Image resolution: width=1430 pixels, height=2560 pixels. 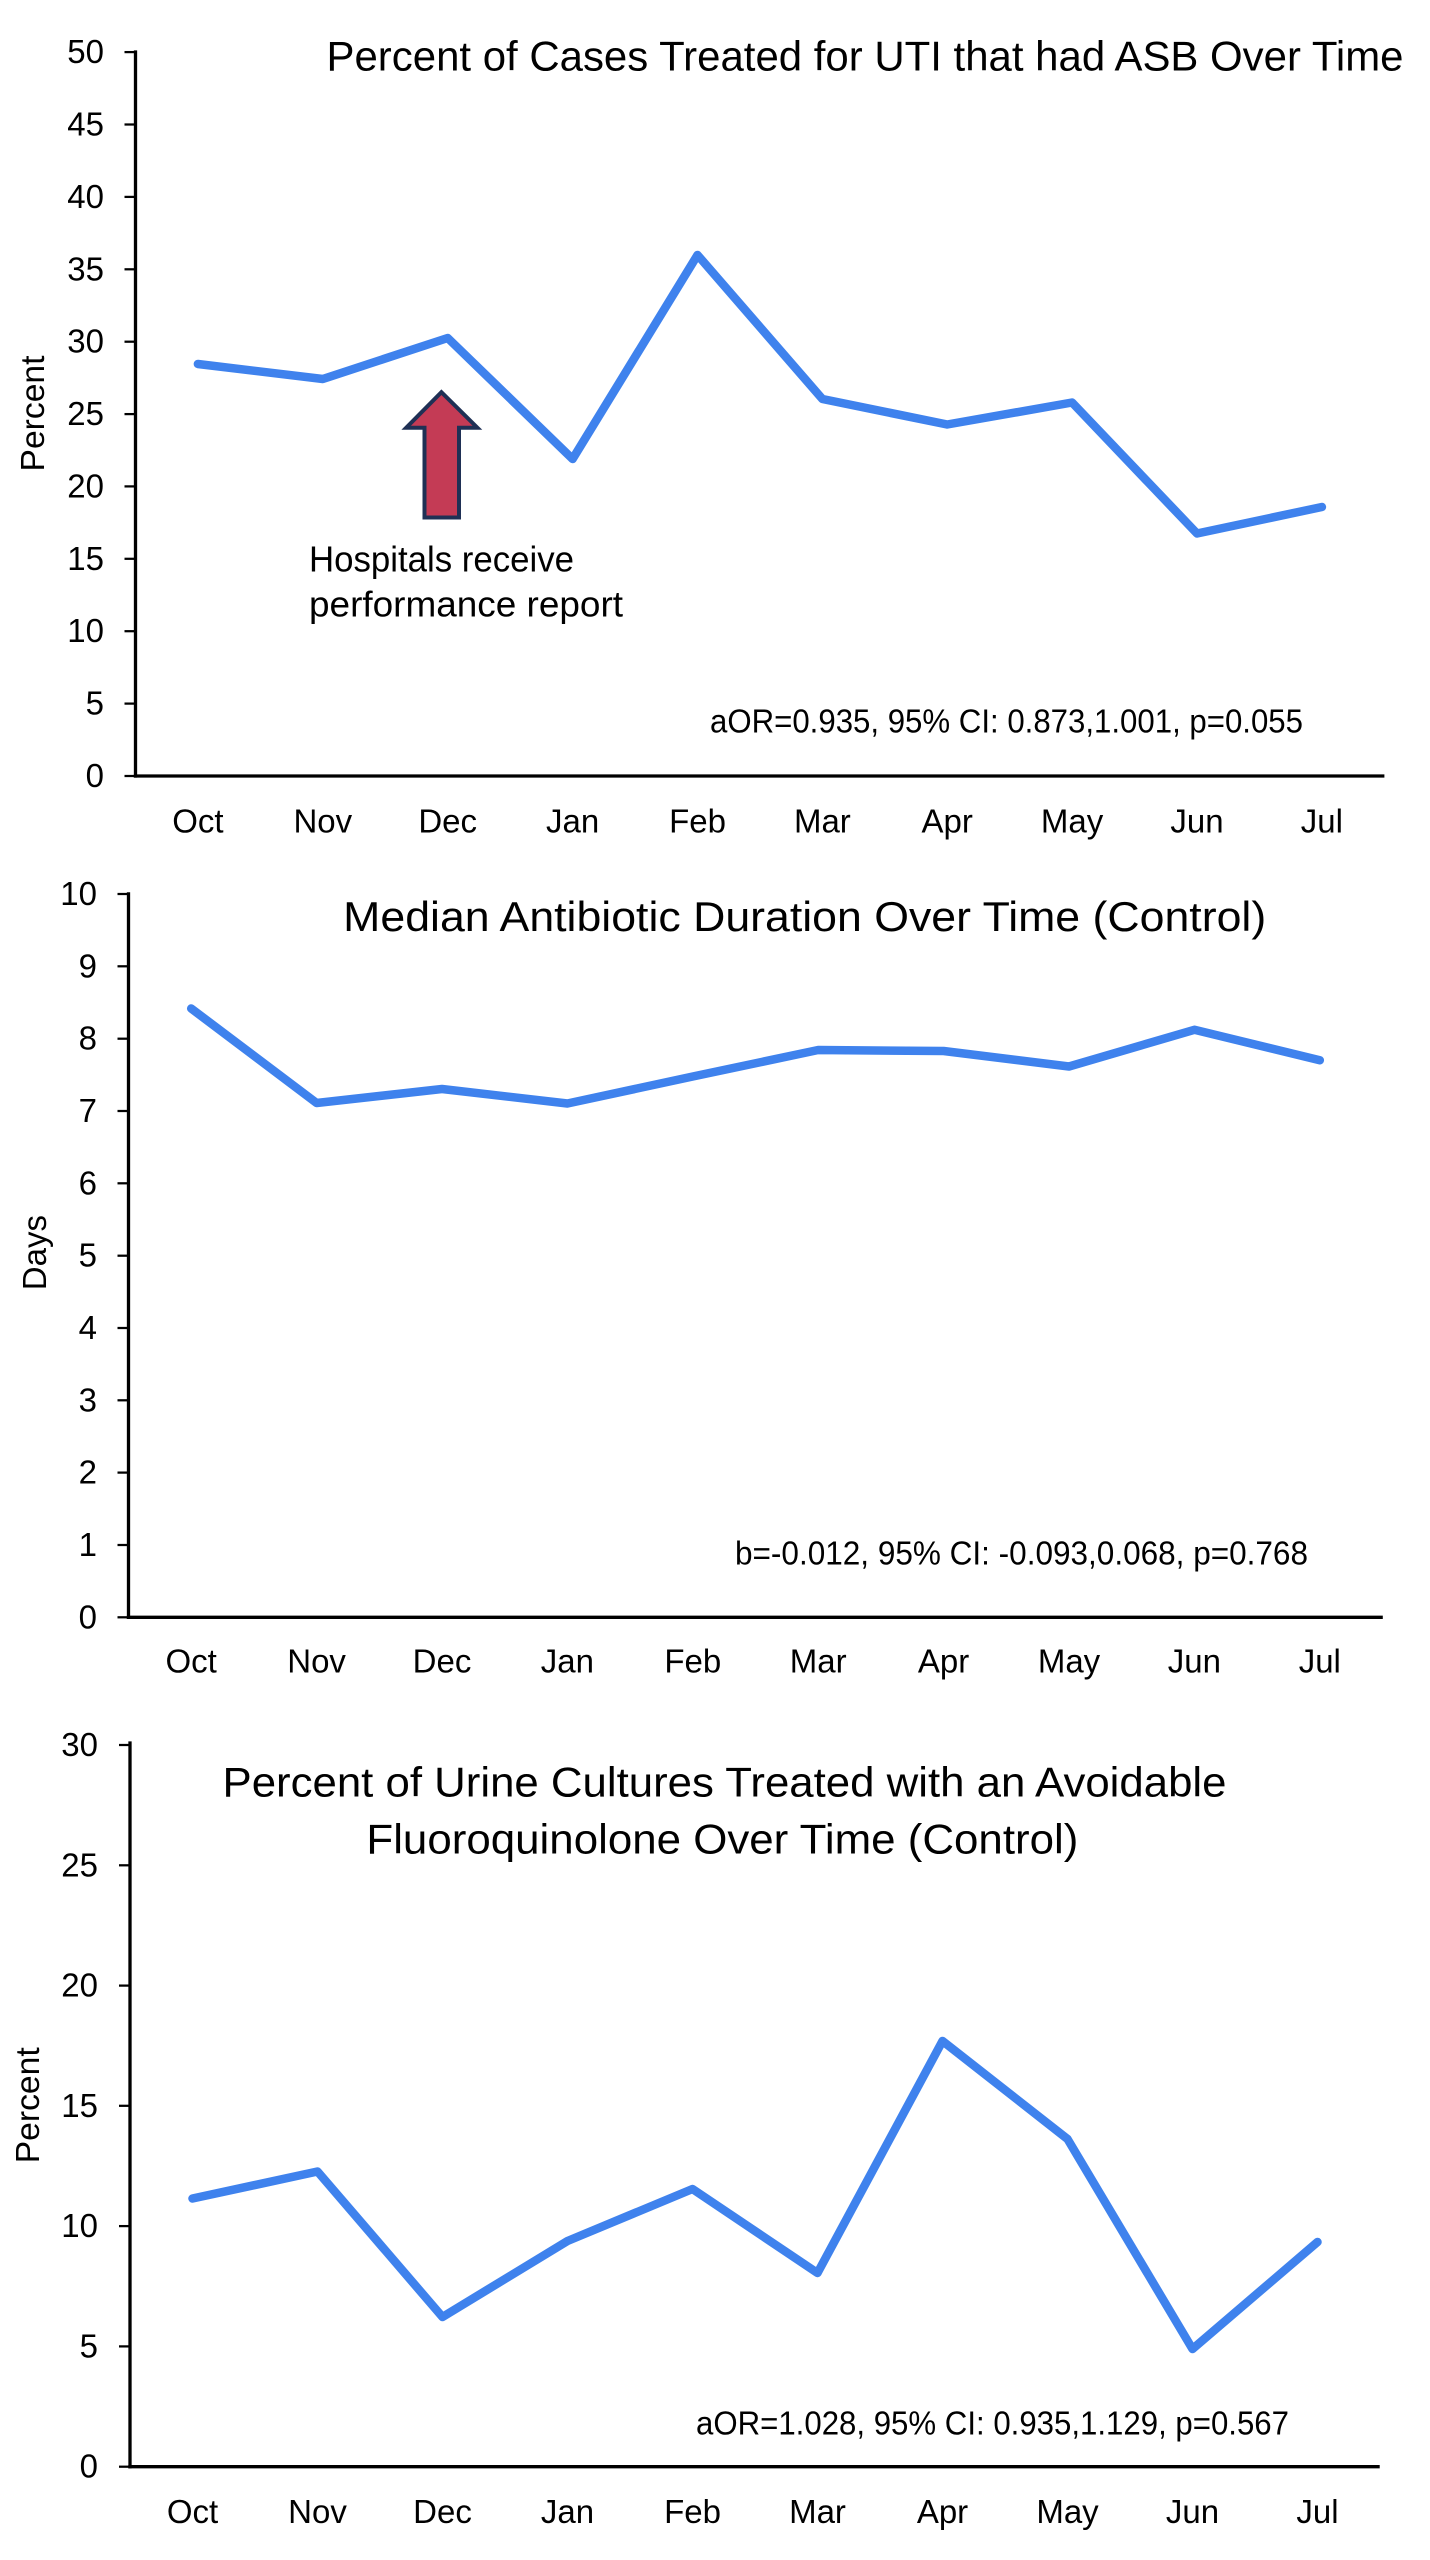 I want to click on svg-text: 40, so click(x=85, y=196).